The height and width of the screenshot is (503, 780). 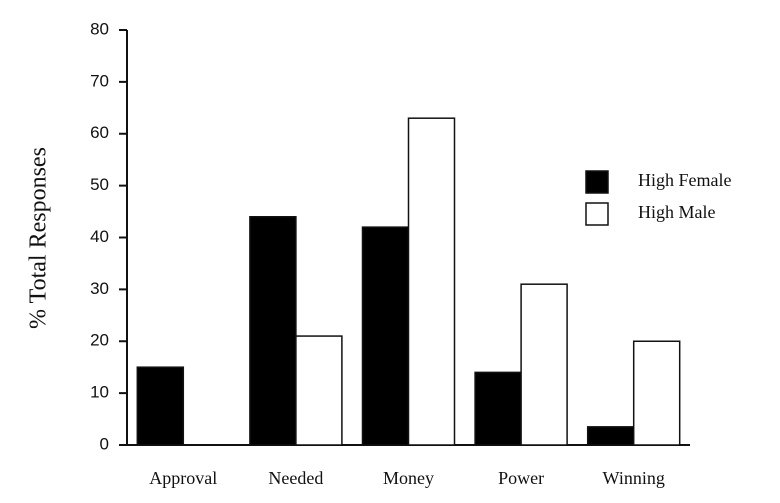 What do you see at coordinates (99, 236) in the screenshot?
I see `y-tick-label: 40` at bounding box center [99, 236].